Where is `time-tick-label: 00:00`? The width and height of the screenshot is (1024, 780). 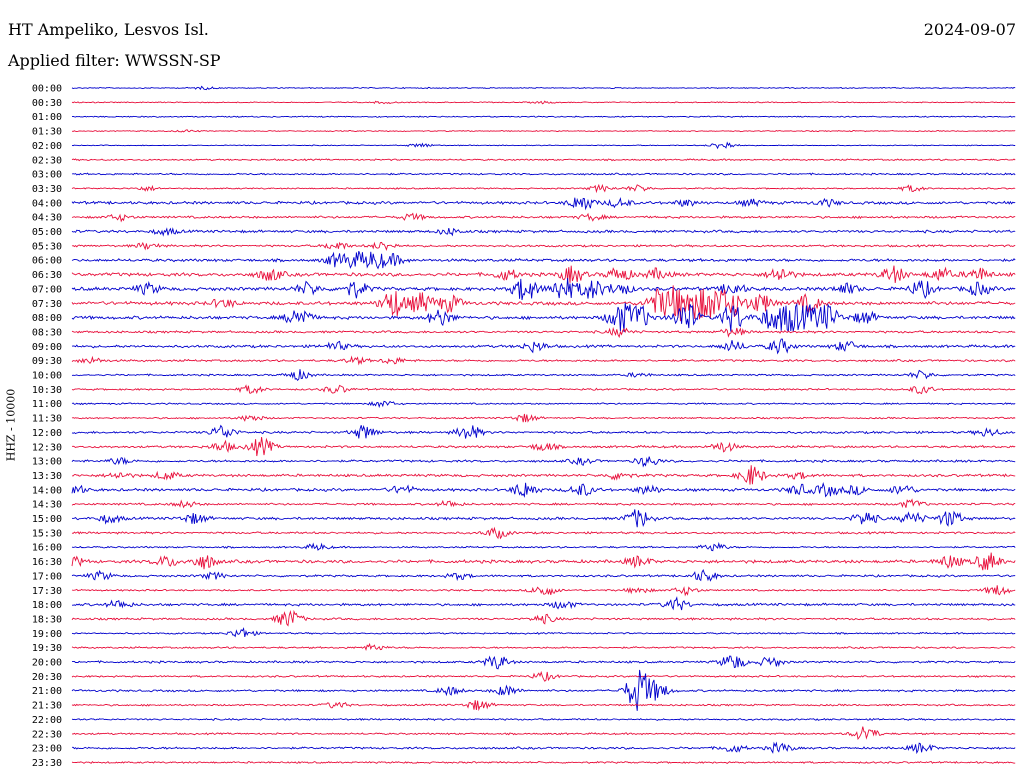 time-tick-label: 00:00 is located at coordinates (47, 89).